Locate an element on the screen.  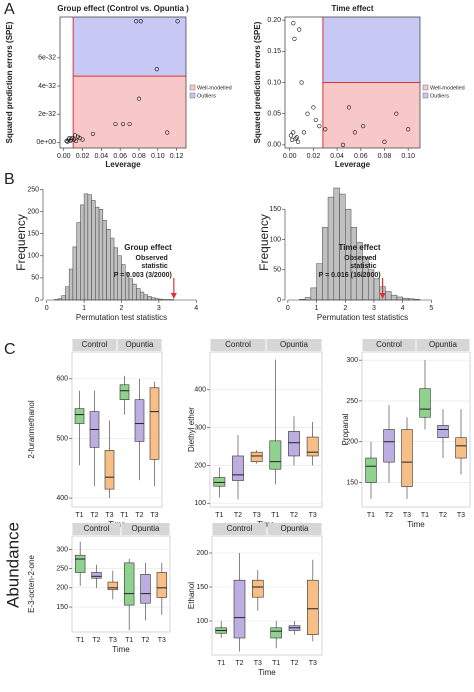
y-axis-label: Propanal is located at coordinates (345, 429).